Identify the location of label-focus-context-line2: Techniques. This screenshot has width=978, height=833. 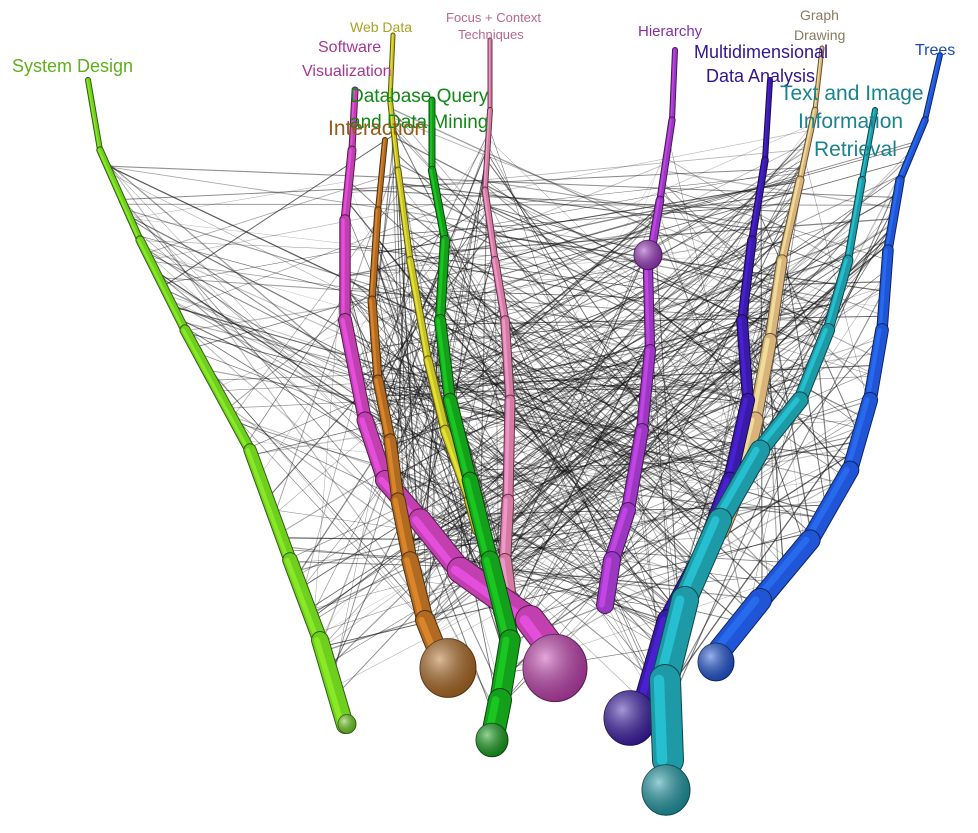
(491, 34).